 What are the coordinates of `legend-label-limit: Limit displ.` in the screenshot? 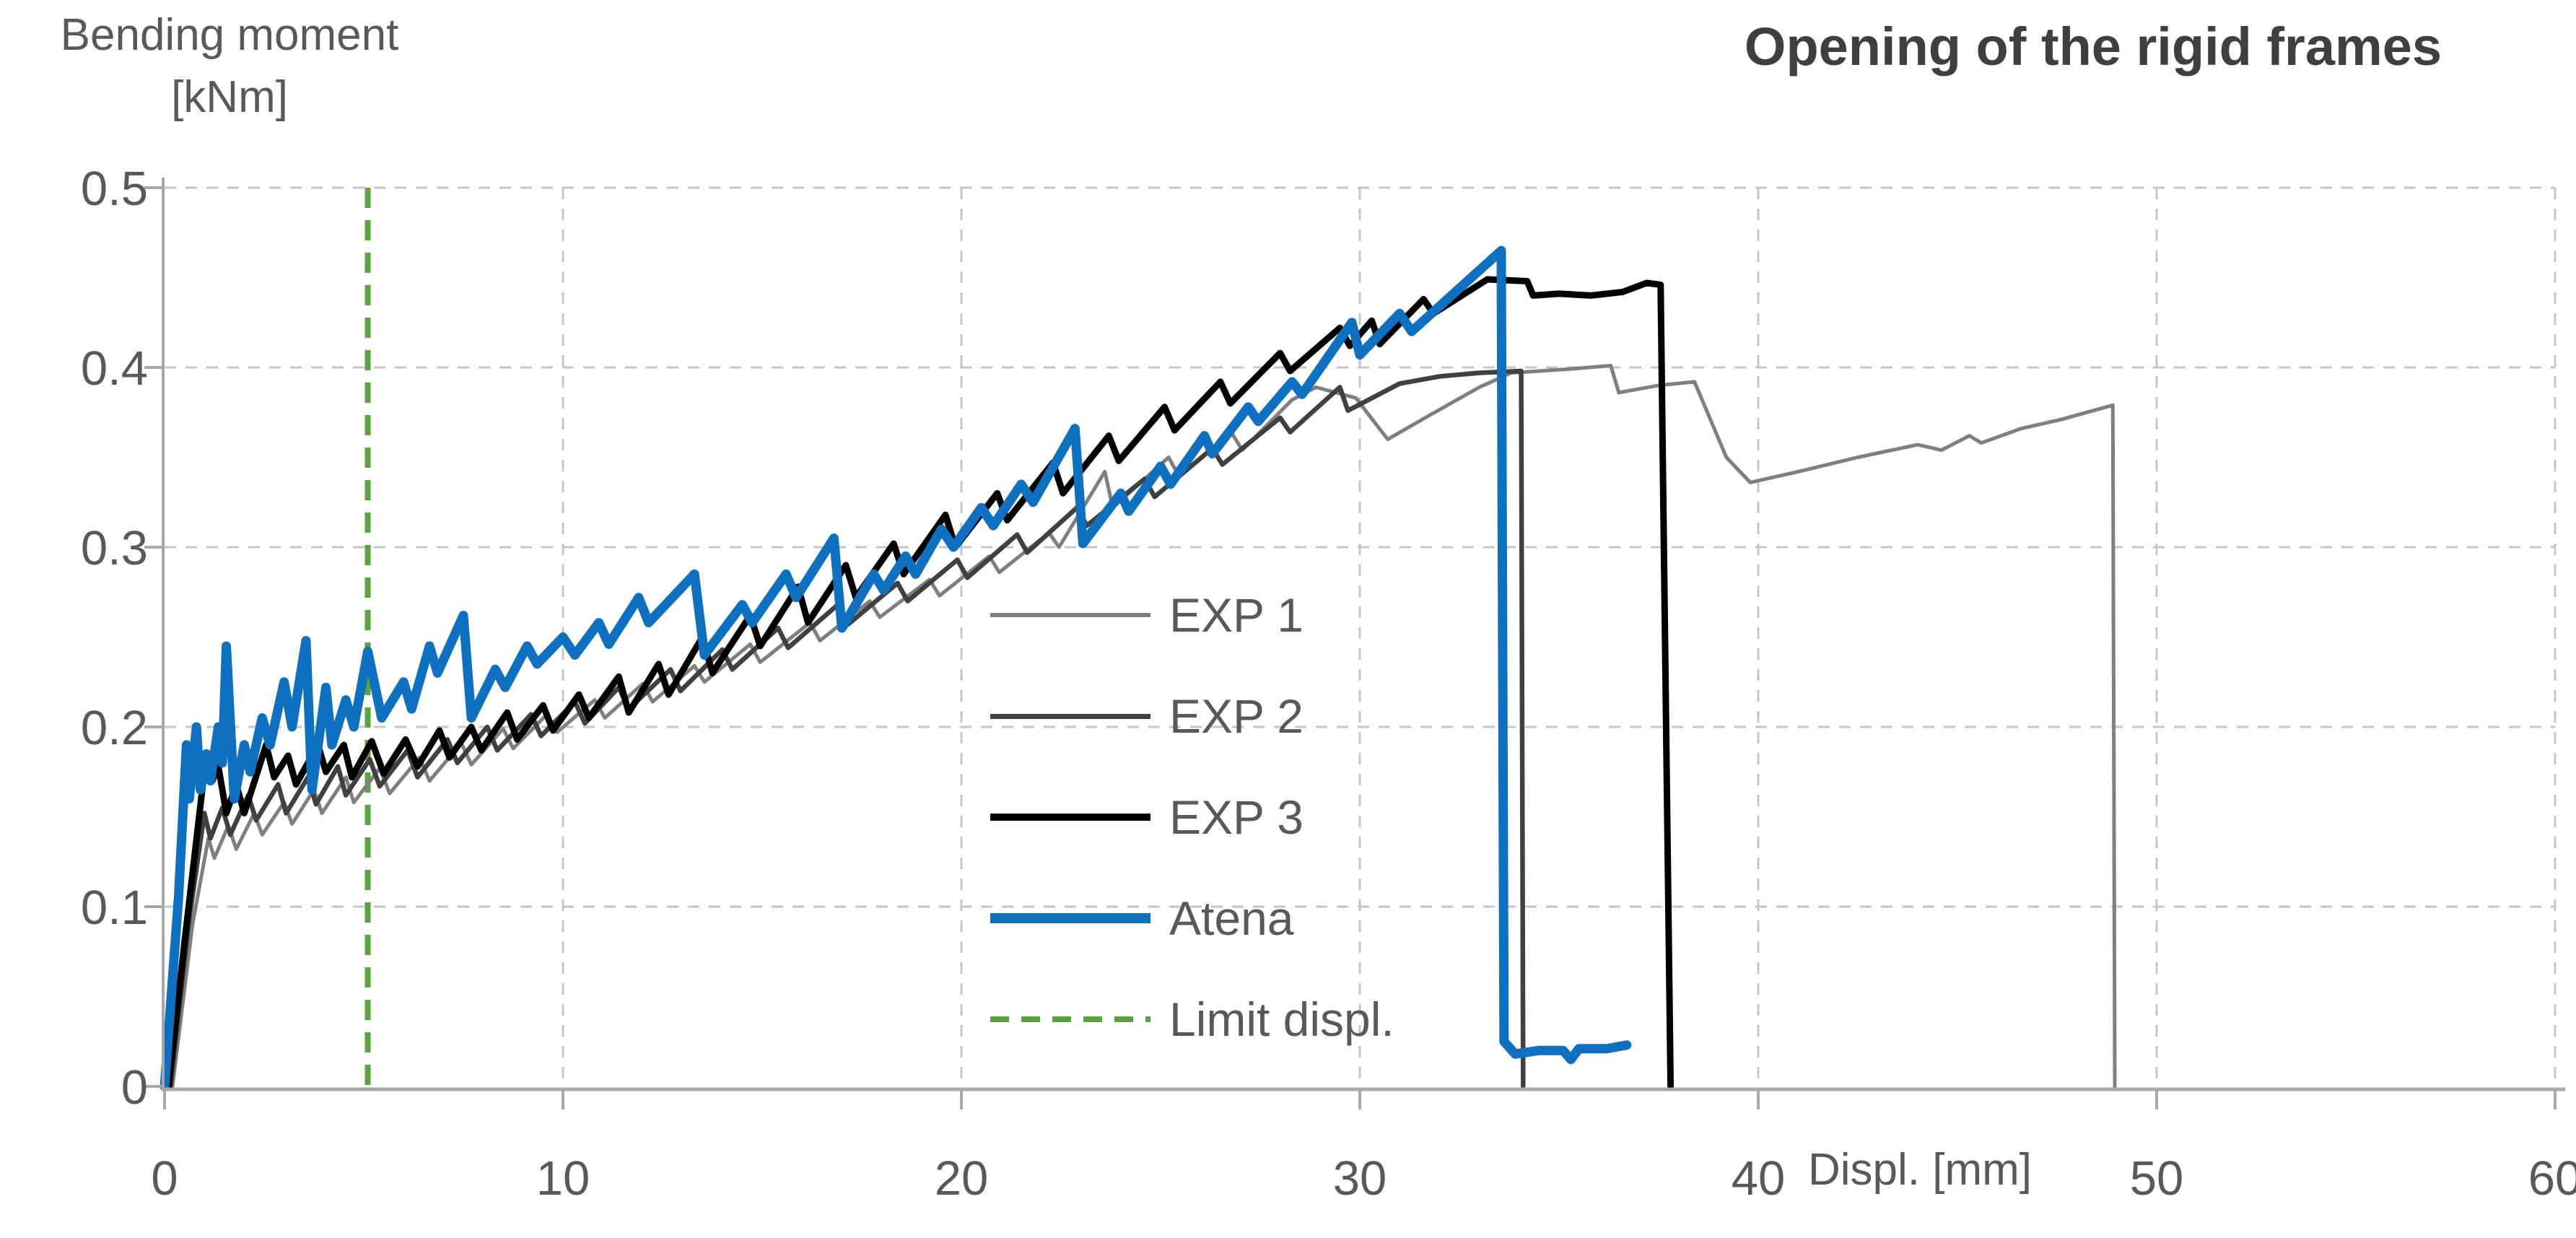 It's located at (1281, 1019).